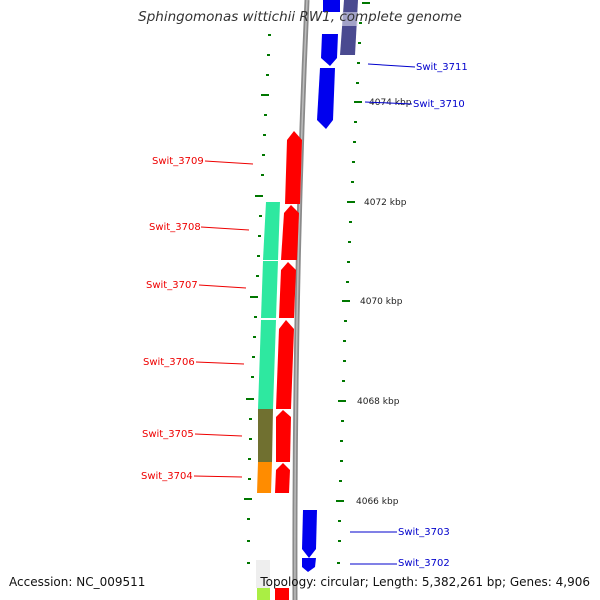 This screenshot has height=600, width=600. I want to click on reverse-strand, so click(330, 286).